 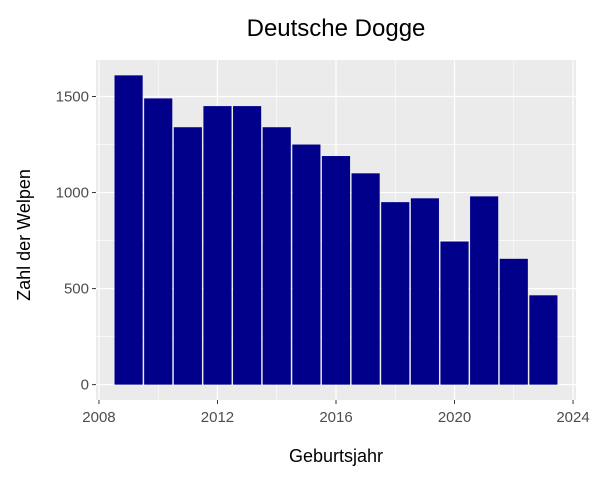 I want to click on bar-2010, so click(x=158, y=241).